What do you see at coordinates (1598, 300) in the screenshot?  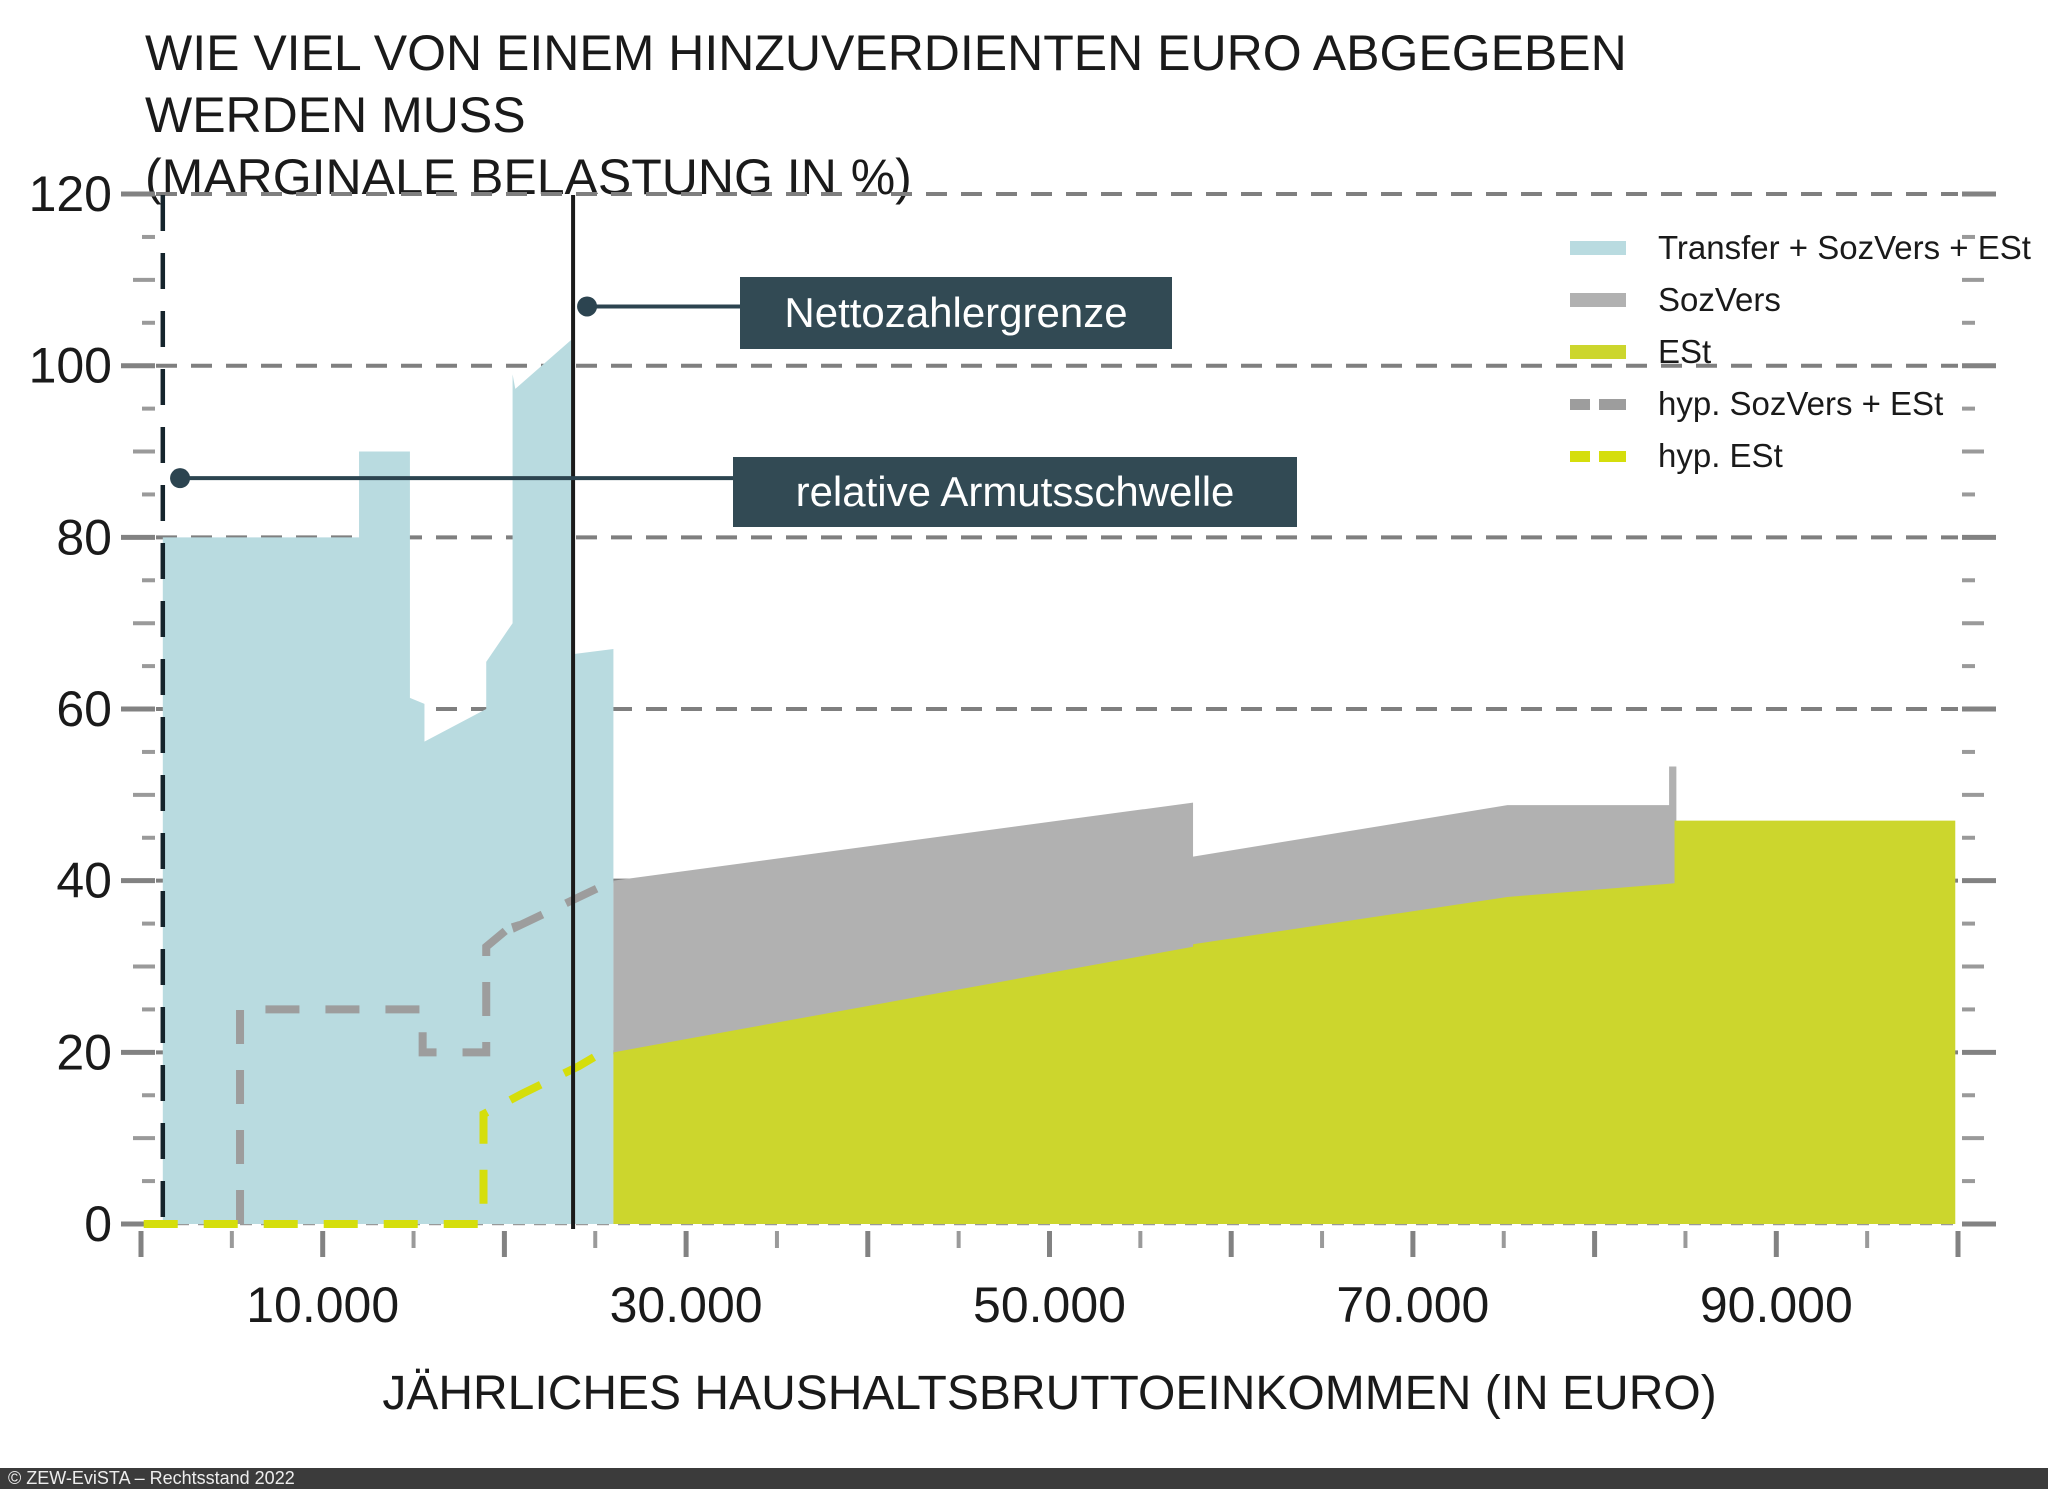 I see `legend-swatch-sozvers` at bounding box center [1598, 300].